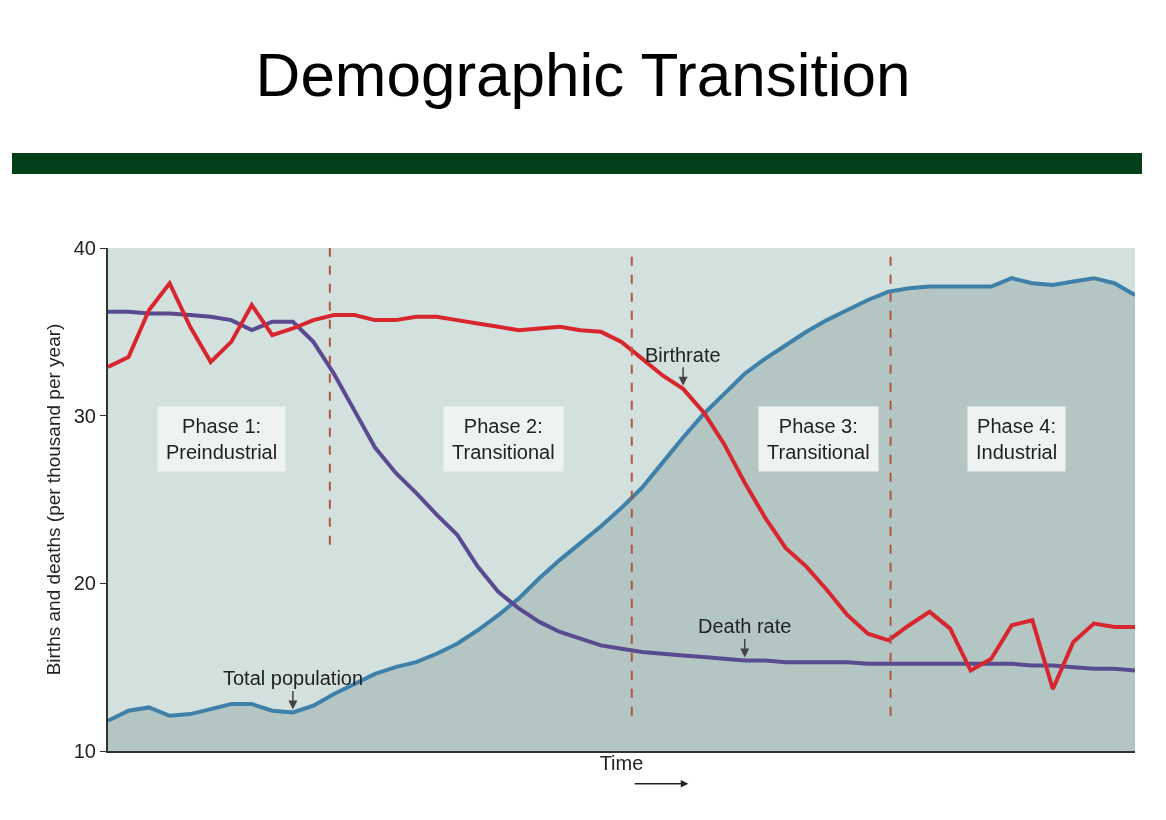  Describe the element at coordinates (84, 751) in the screenshot. I see `y-tick-label: 10` at that location.